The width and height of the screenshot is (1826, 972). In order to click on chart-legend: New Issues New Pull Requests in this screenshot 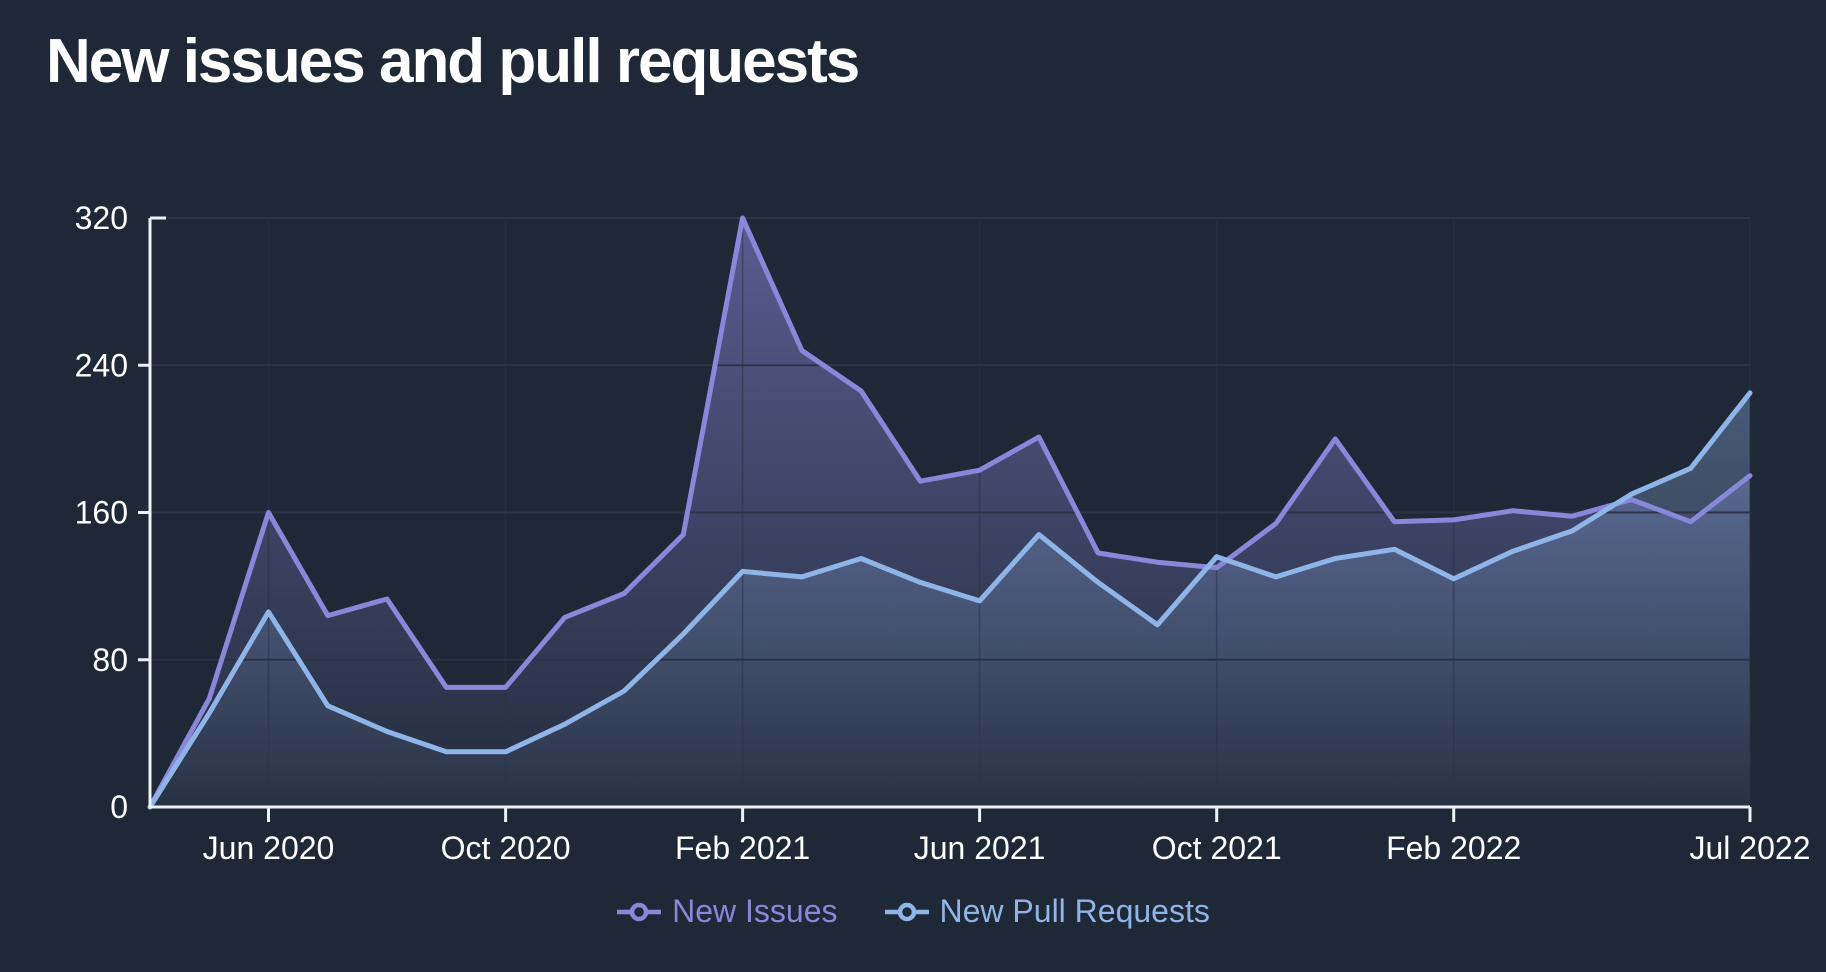, I will do `click(913, 911)`.